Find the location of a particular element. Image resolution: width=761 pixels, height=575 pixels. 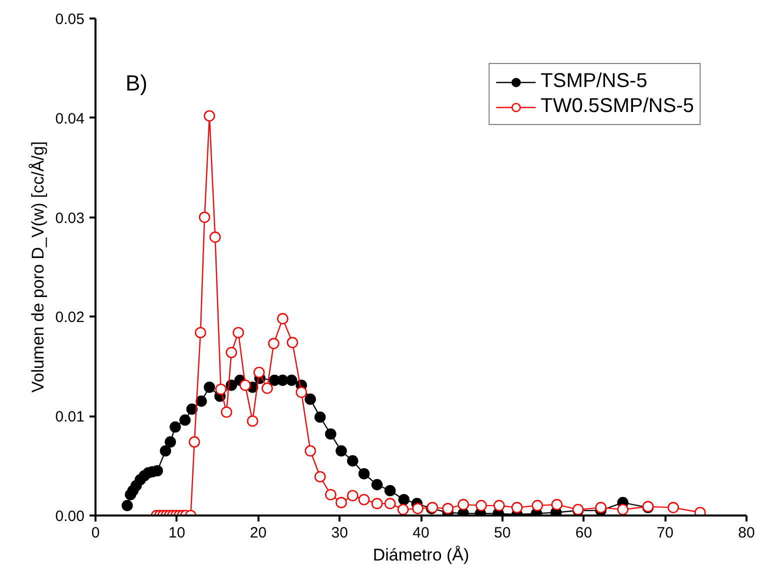

legend-label: TW0.5SMP/NS-5 is located at coordinates (617, 106).